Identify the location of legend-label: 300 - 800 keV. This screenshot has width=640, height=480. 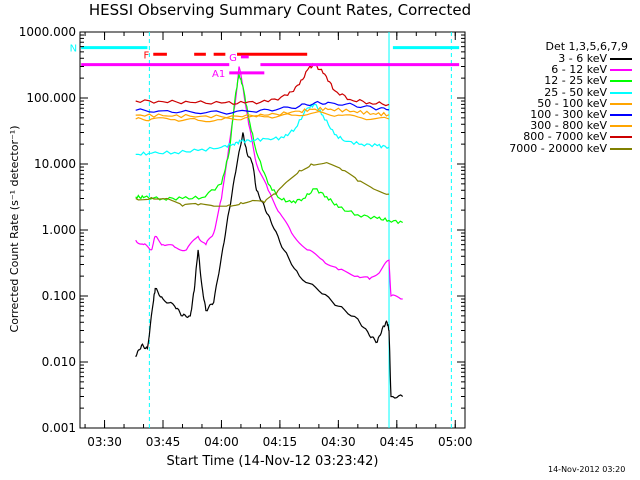
(568, 126).